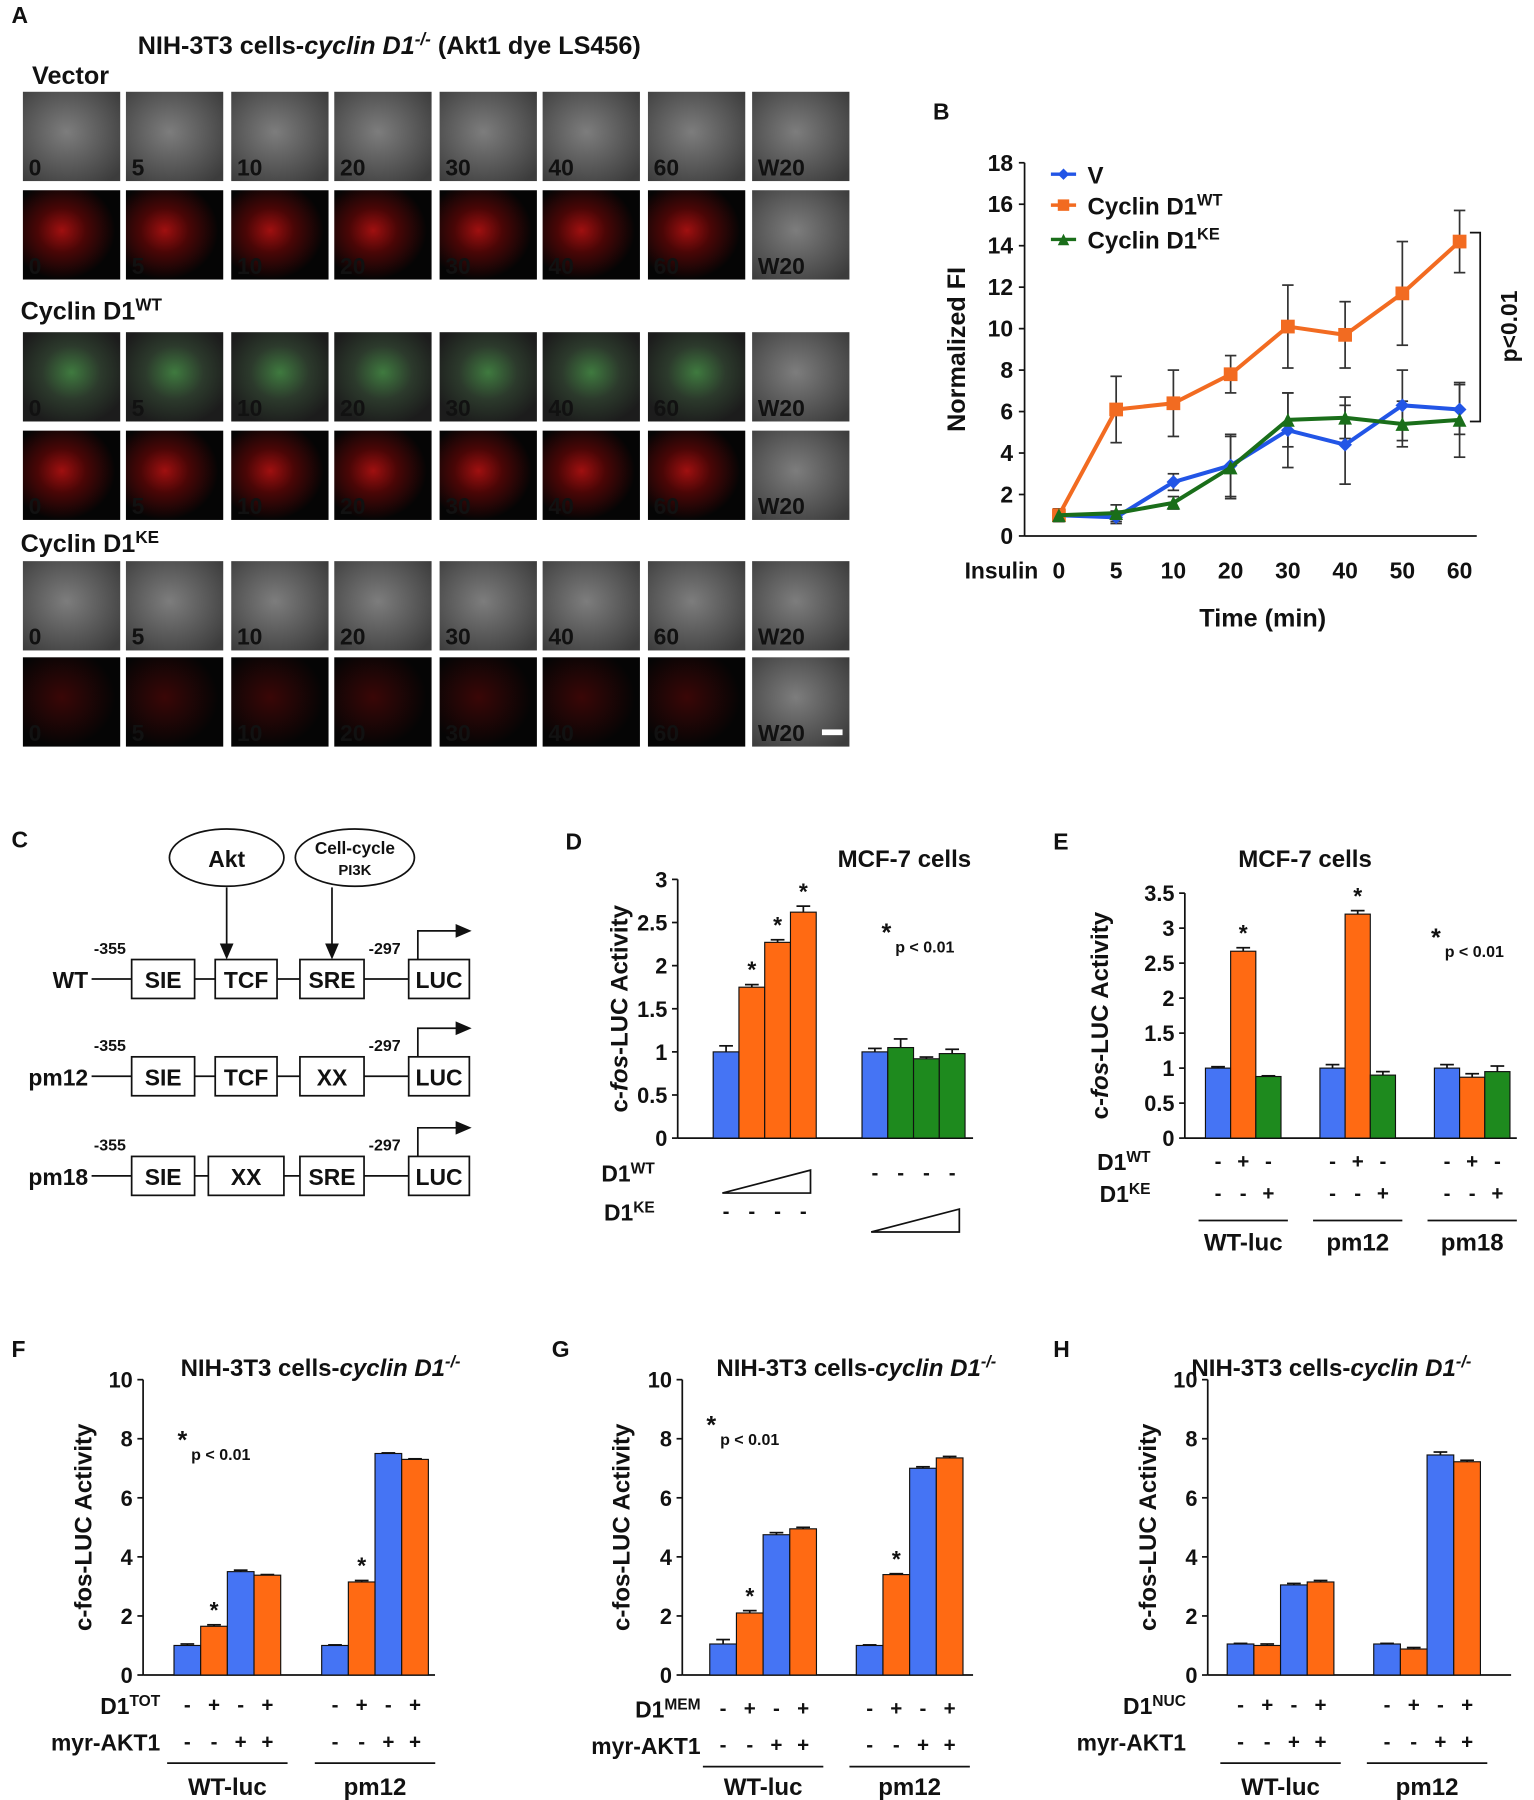 The height and width of the screenshot is (1800, 1534). I want to click on text-part: 2.5, so click(652, 923).